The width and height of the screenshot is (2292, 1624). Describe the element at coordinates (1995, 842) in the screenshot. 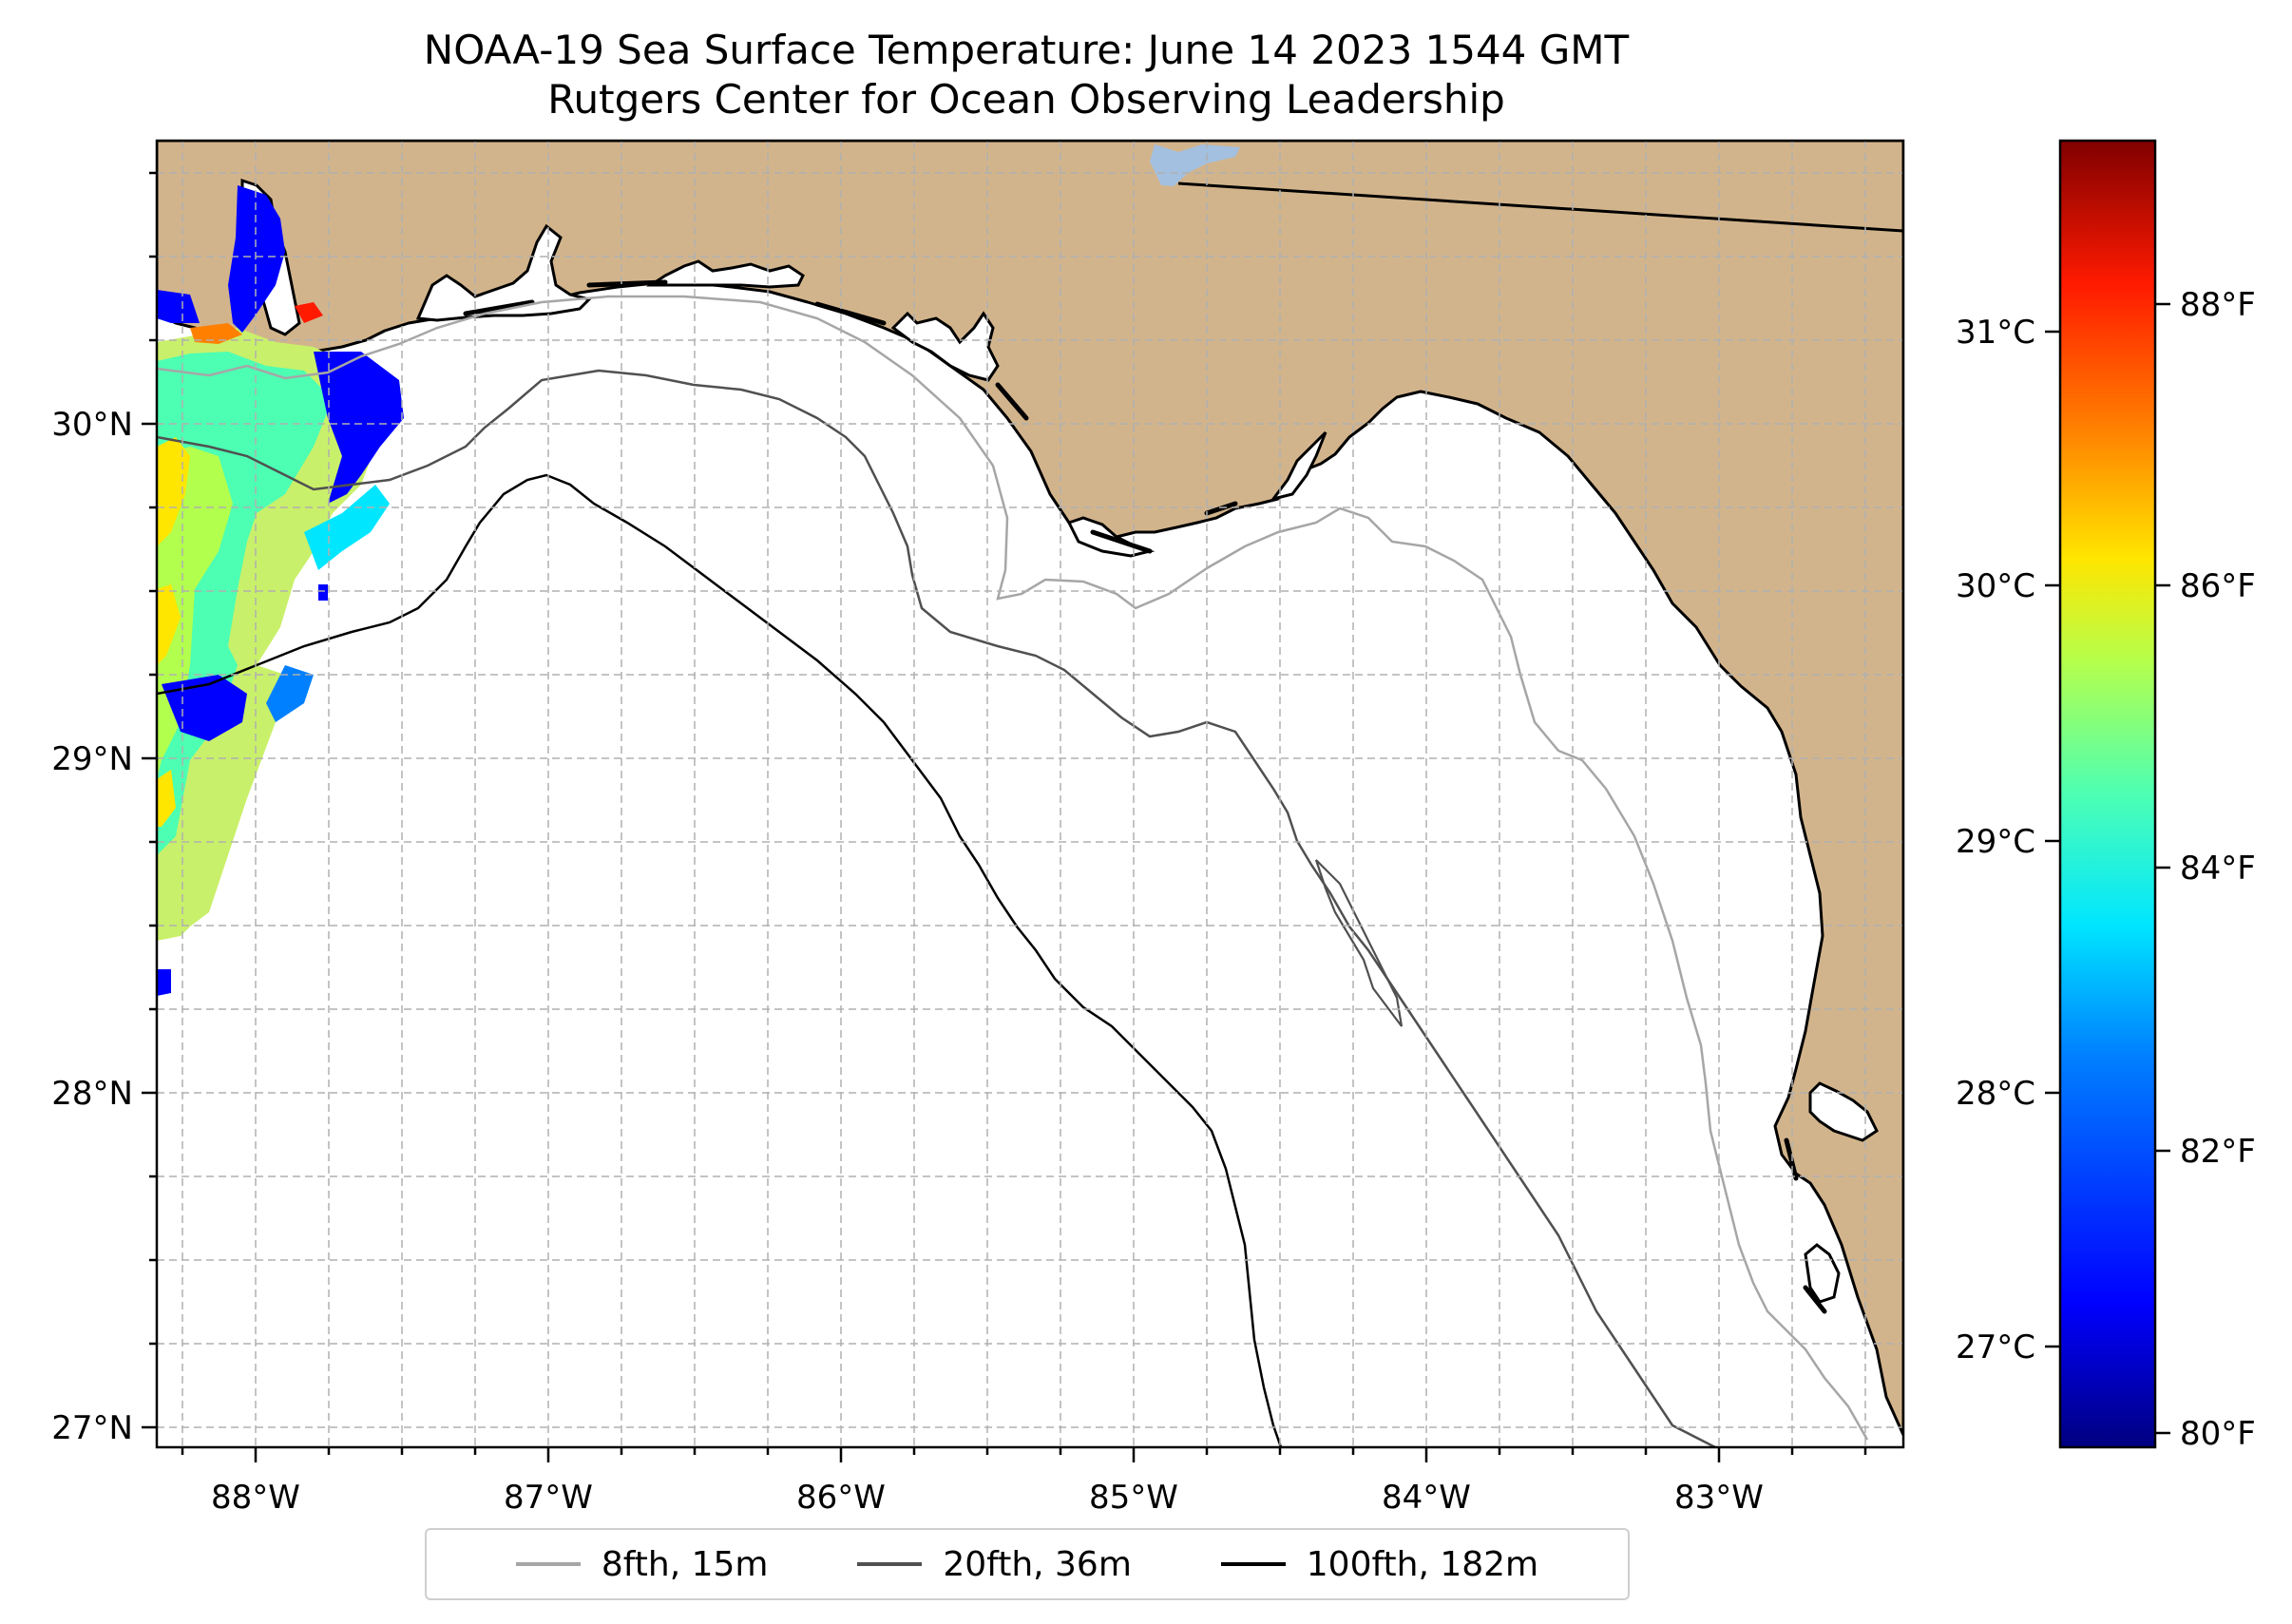

I see `cbar-tick-29c: 29°C` at that location.